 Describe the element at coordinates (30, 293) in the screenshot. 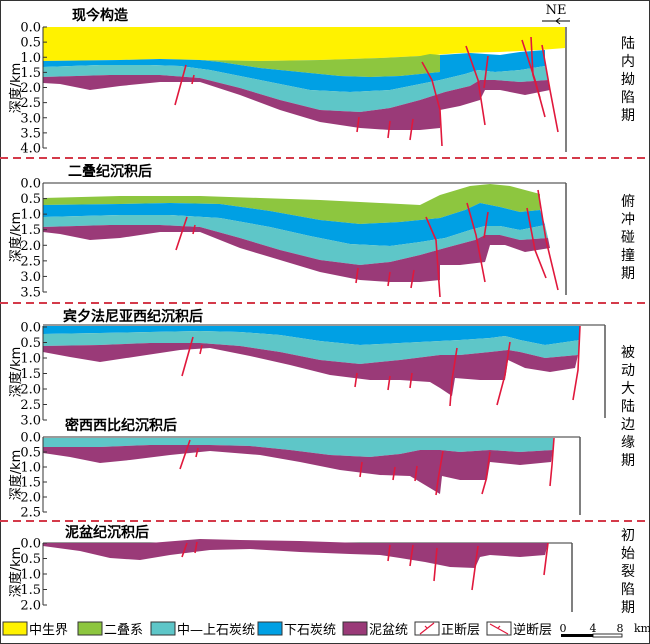

I see `y-tick-label: 3.5` at that location.